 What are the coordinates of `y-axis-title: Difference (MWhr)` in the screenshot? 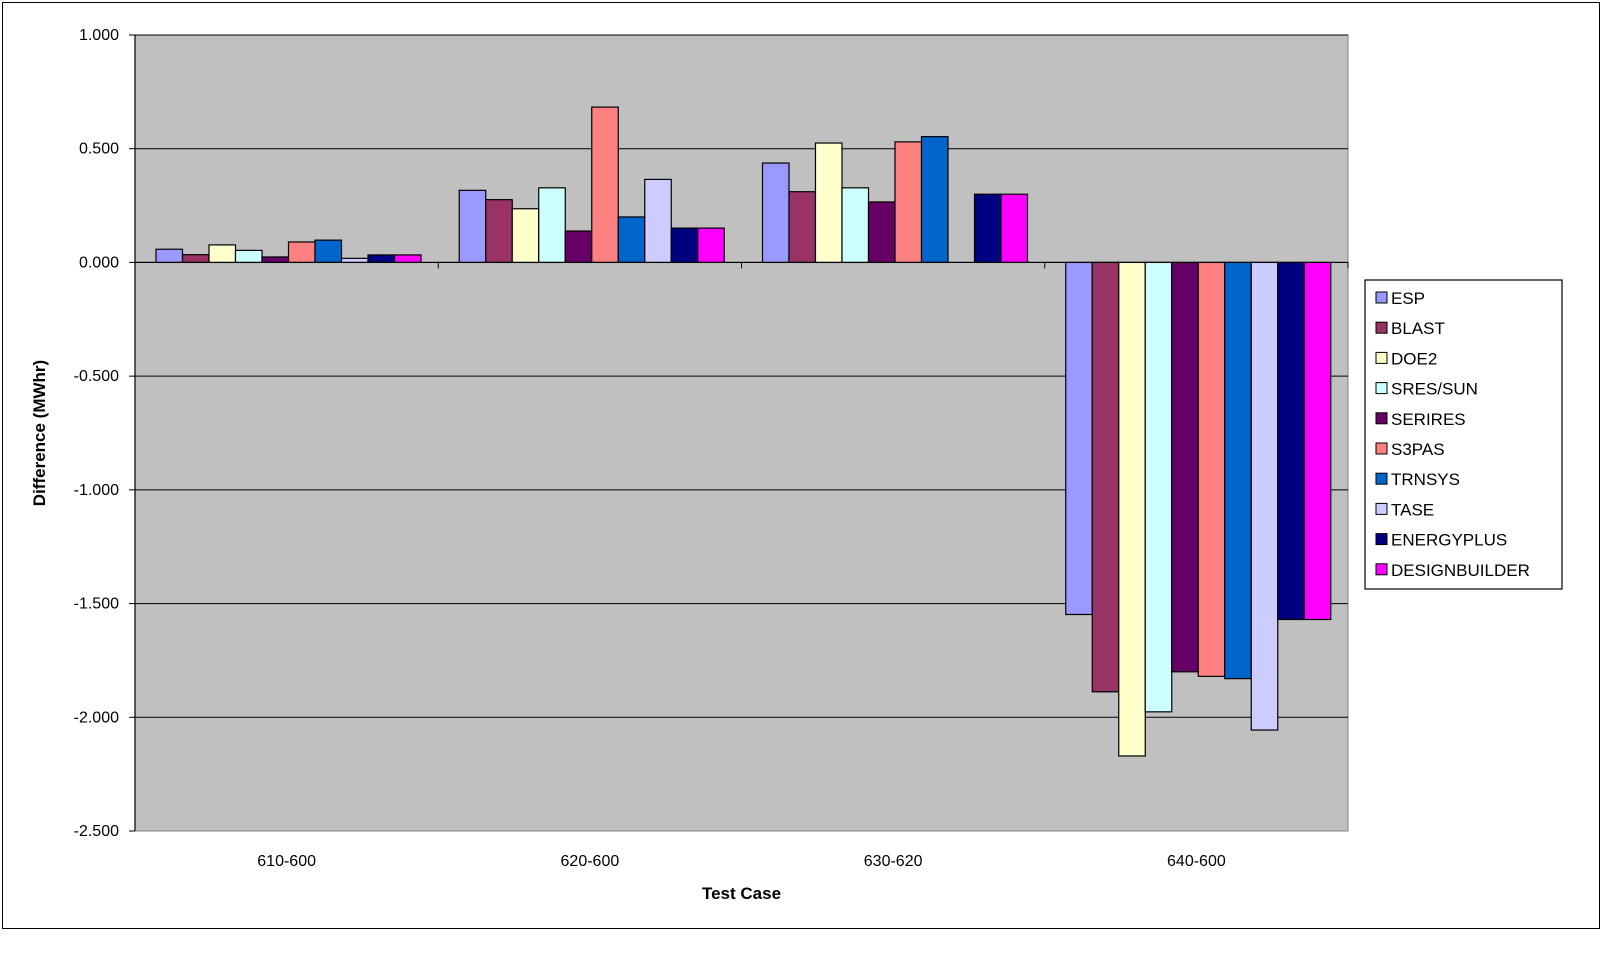 It's located at (39, 433).